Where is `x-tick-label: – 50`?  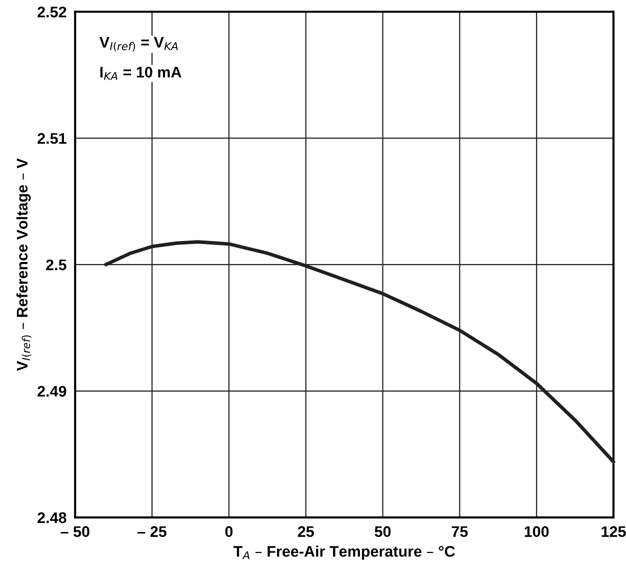 x-tick-label: – 50 is located at coordinates (75, 531).